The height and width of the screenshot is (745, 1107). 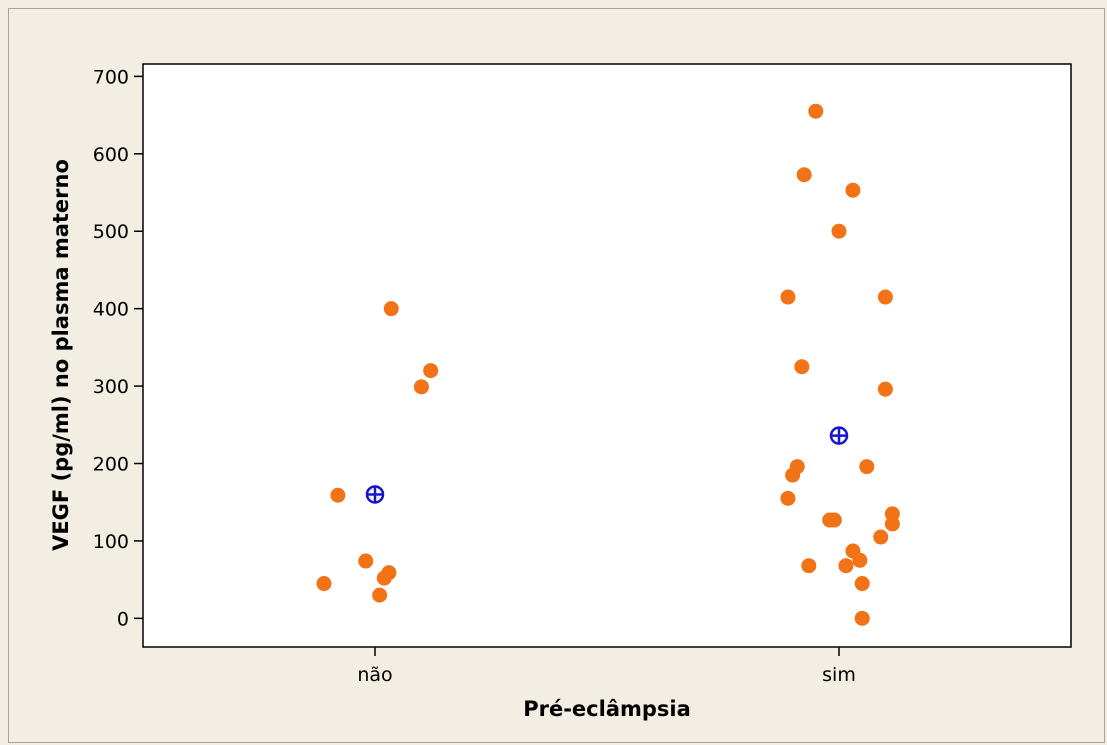 I want to click on x-tick-label: sim, so click(x=839, y=675).